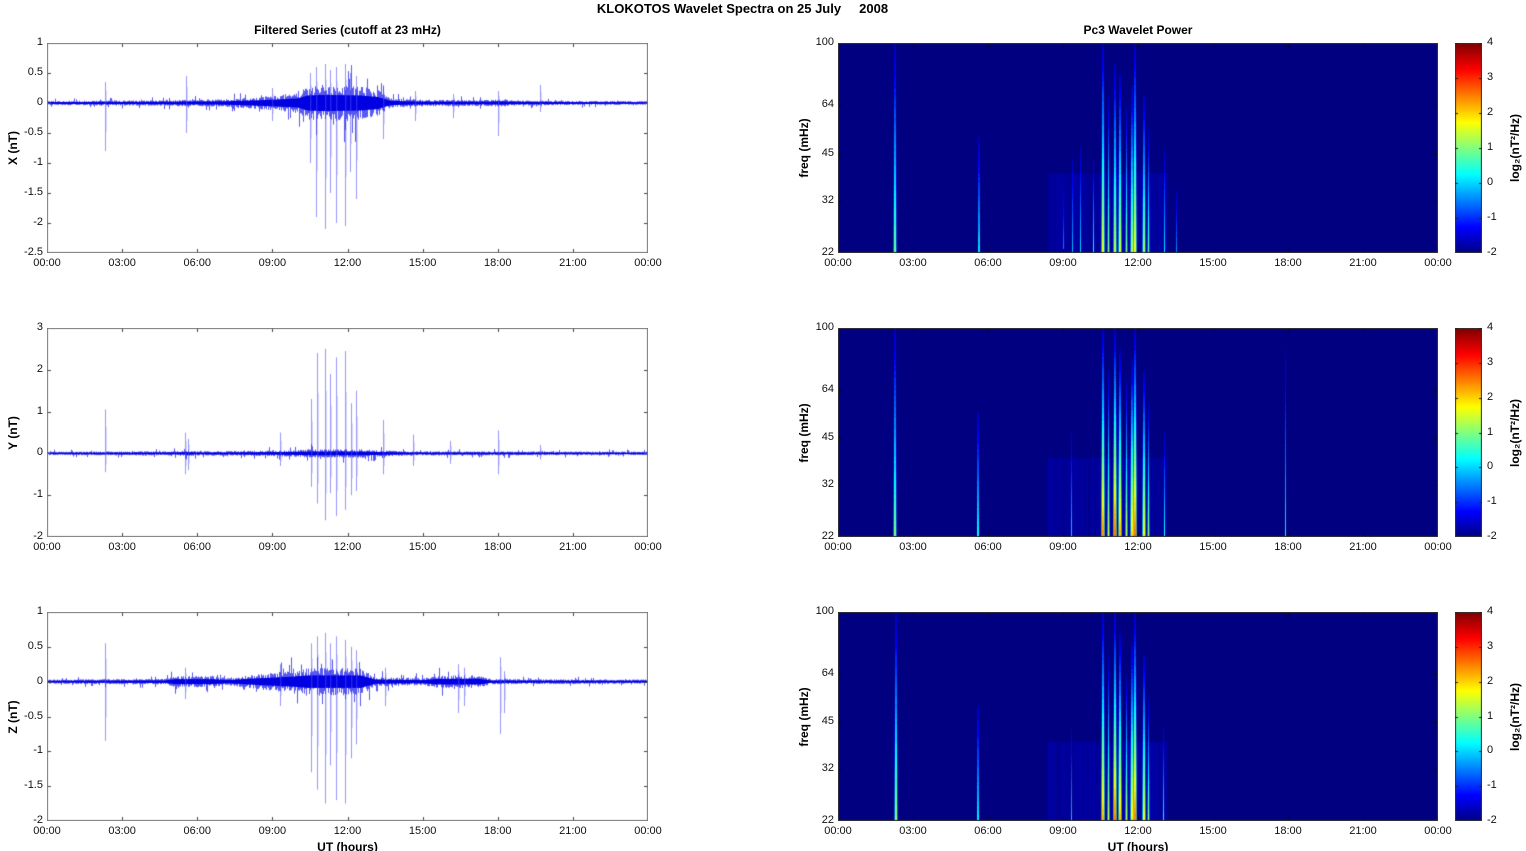 This screenshot has width=1526, height=851. Describe the element at coordinates (347, 716) in the screenshot. I see `panel-z-filtered-series` at that location.